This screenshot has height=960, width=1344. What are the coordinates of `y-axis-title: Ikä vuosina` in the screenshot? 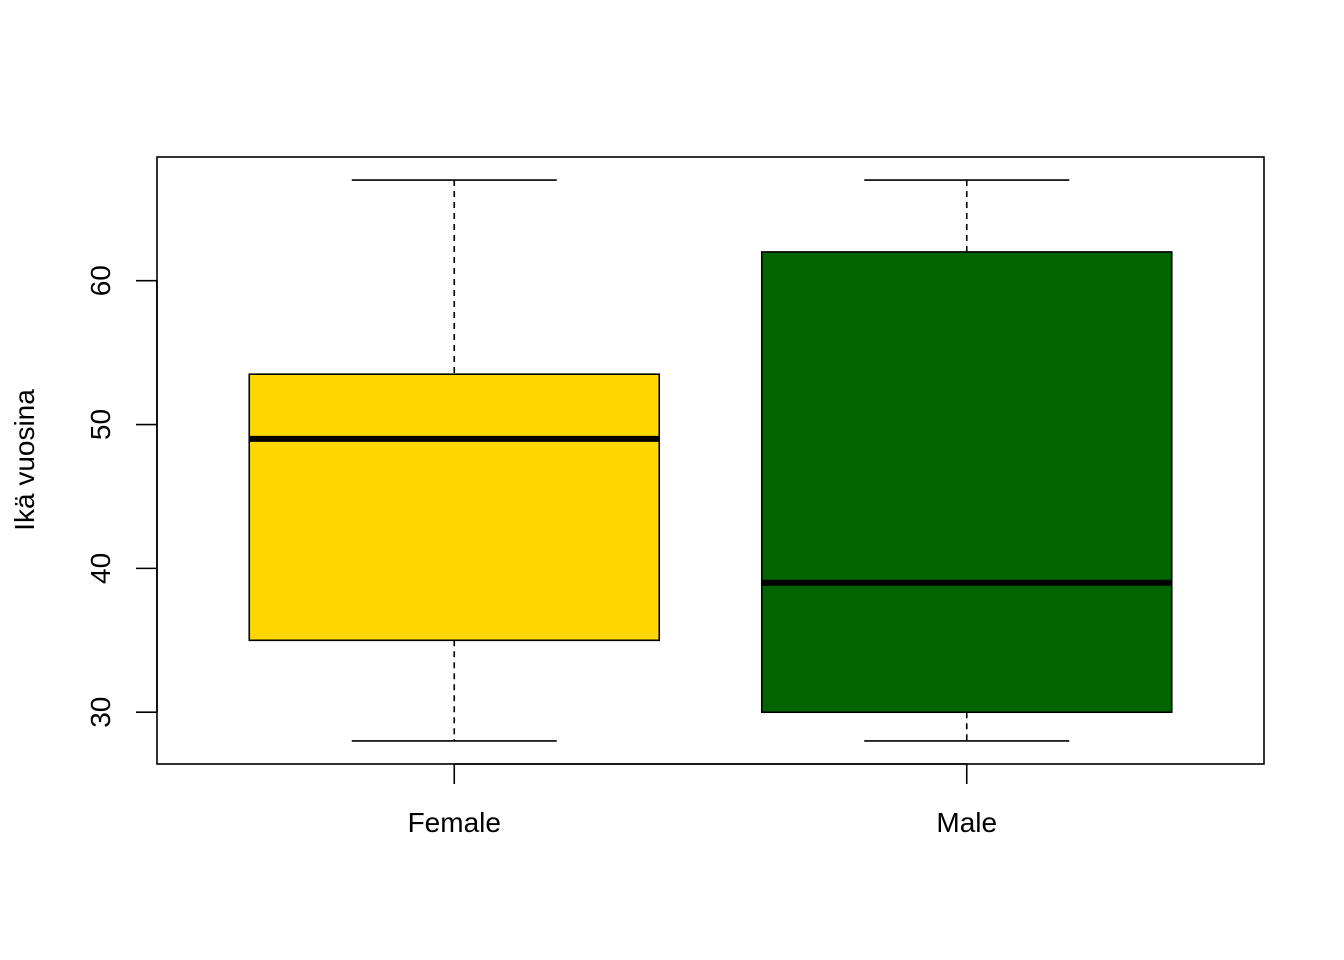 It's located at (24, 460).